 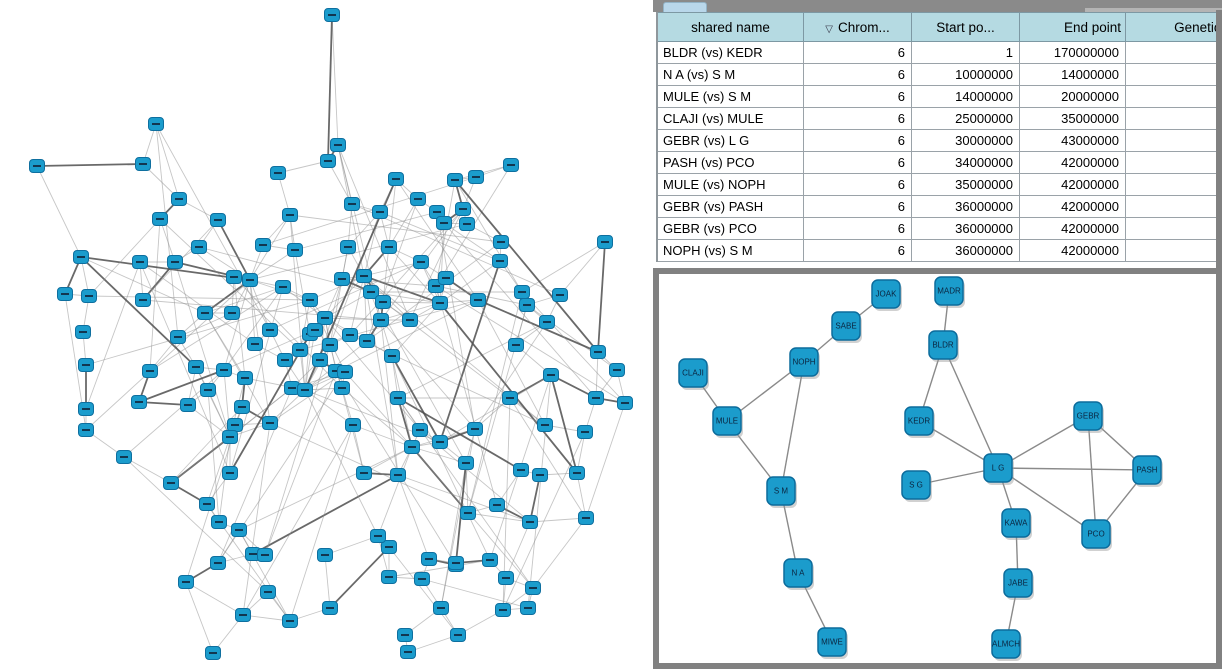 What do you see at coordinates (1018, 583) in the screenshot?
I see `subgraph-node-JABE` at bounding box center [1018, 583].